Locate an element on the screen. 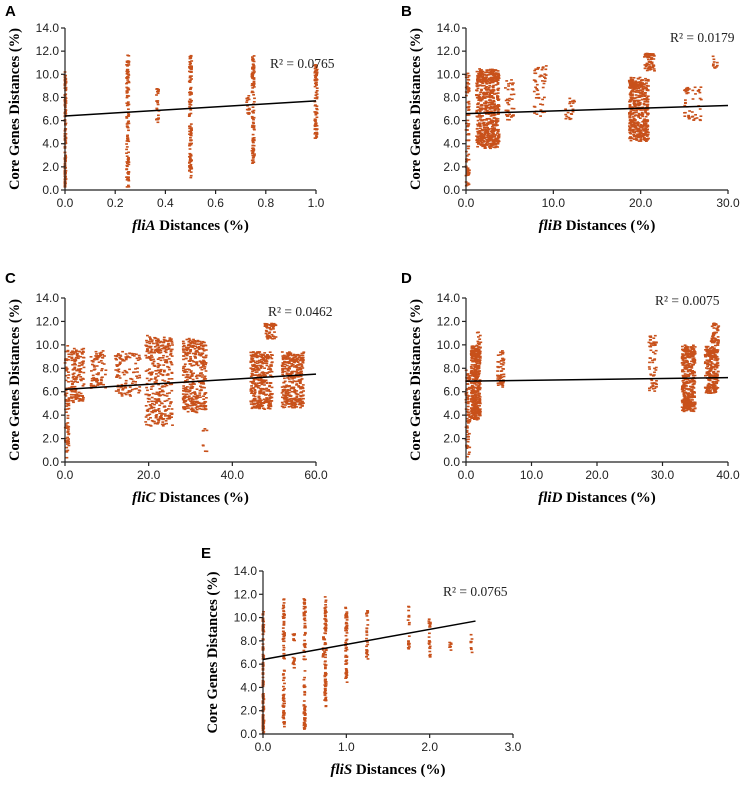 The height and width of the screenshot is (785, 743). data-points is located at coordinates (191, 121).